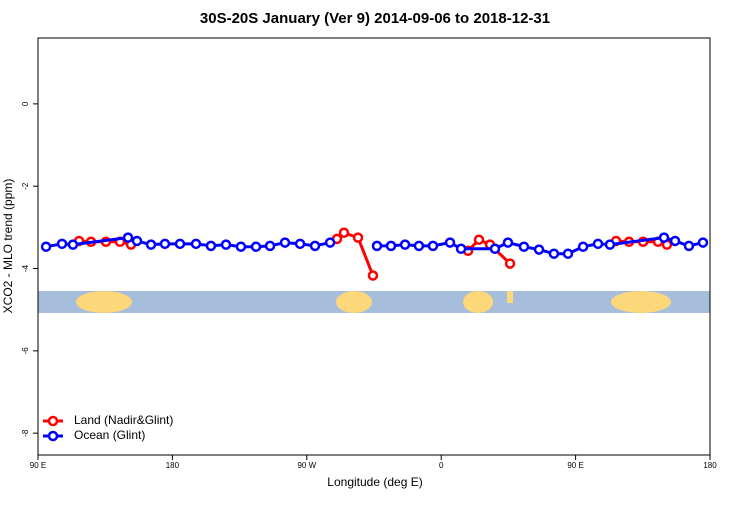  I want to click on x-tick-label: 0, so click(441, 465).